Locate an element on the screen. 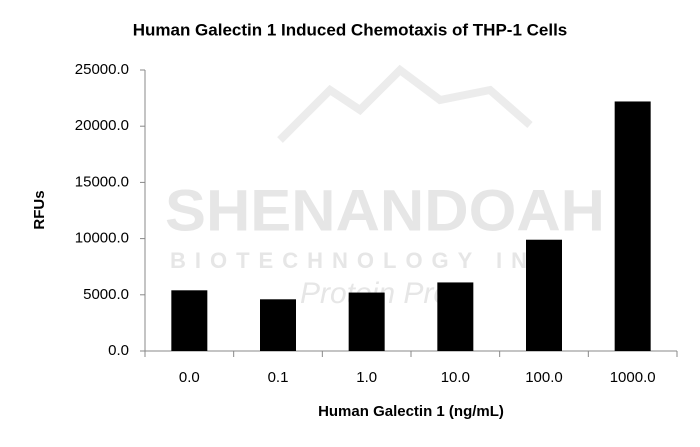  x-tick-label: 10.0 is located at coordinates (455, 377).